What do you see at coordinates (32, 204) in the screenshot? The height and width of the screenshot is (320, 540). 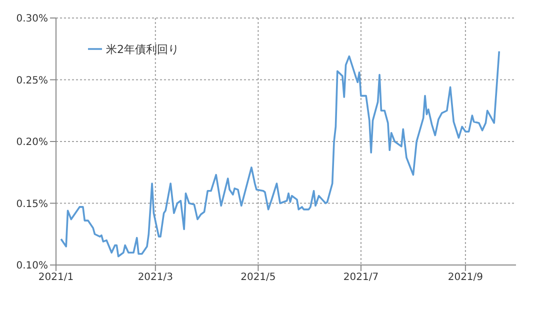 I see `y-tick-label: 0.15%` at bounding box center [32, 204].